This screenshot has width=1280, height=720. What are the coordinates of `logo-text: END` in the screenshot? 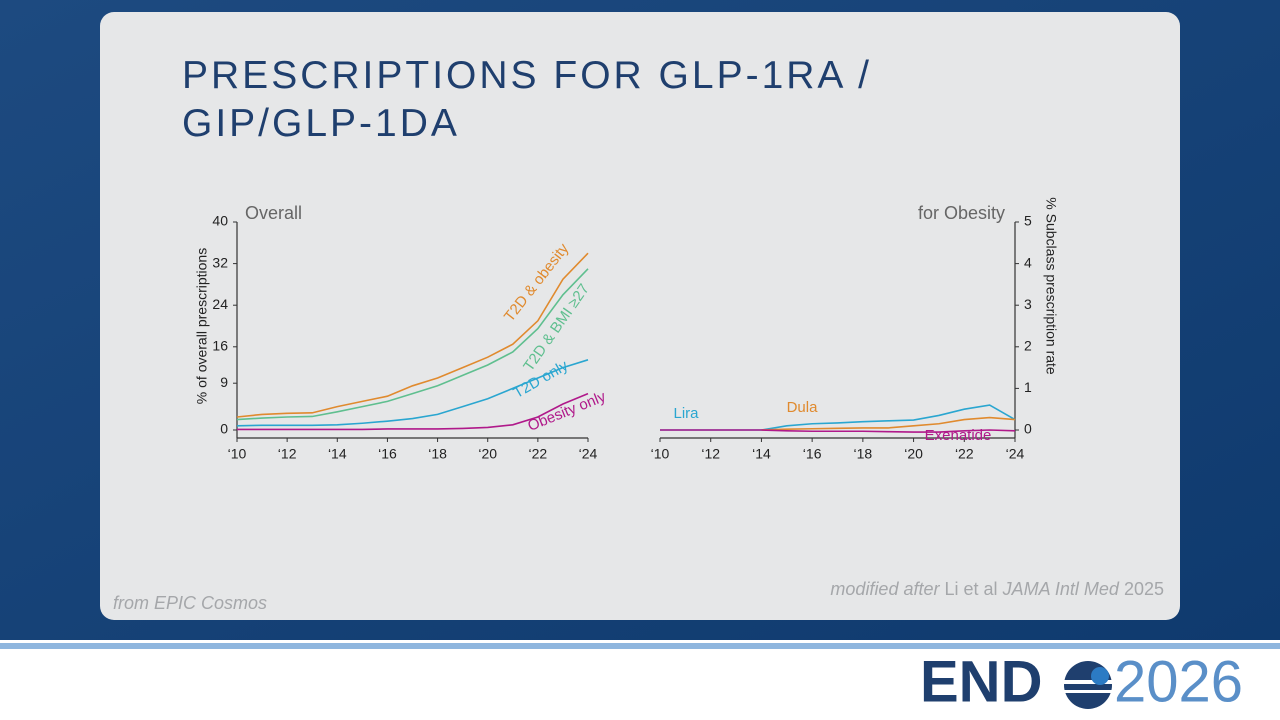 It's located at (981, 681).